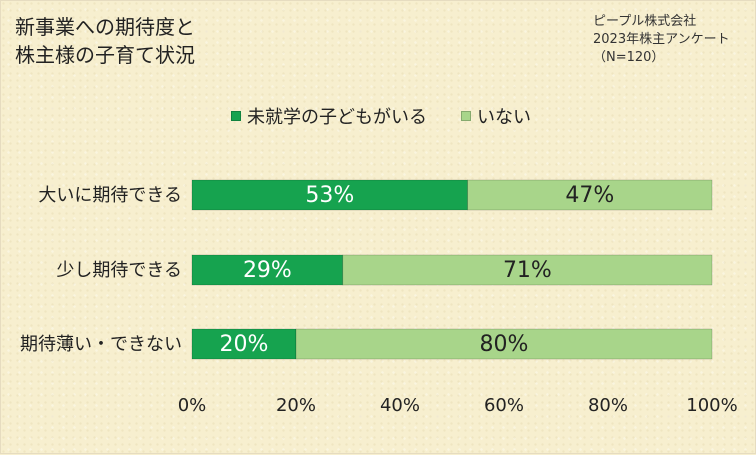 Image resolution: width=756 pixels, height=455 pixels. What do you see at coordinates (105, 27) in the screenshot?
I see `chart-title-line: 新事業への期待度と` at bounding box center [105, 27].